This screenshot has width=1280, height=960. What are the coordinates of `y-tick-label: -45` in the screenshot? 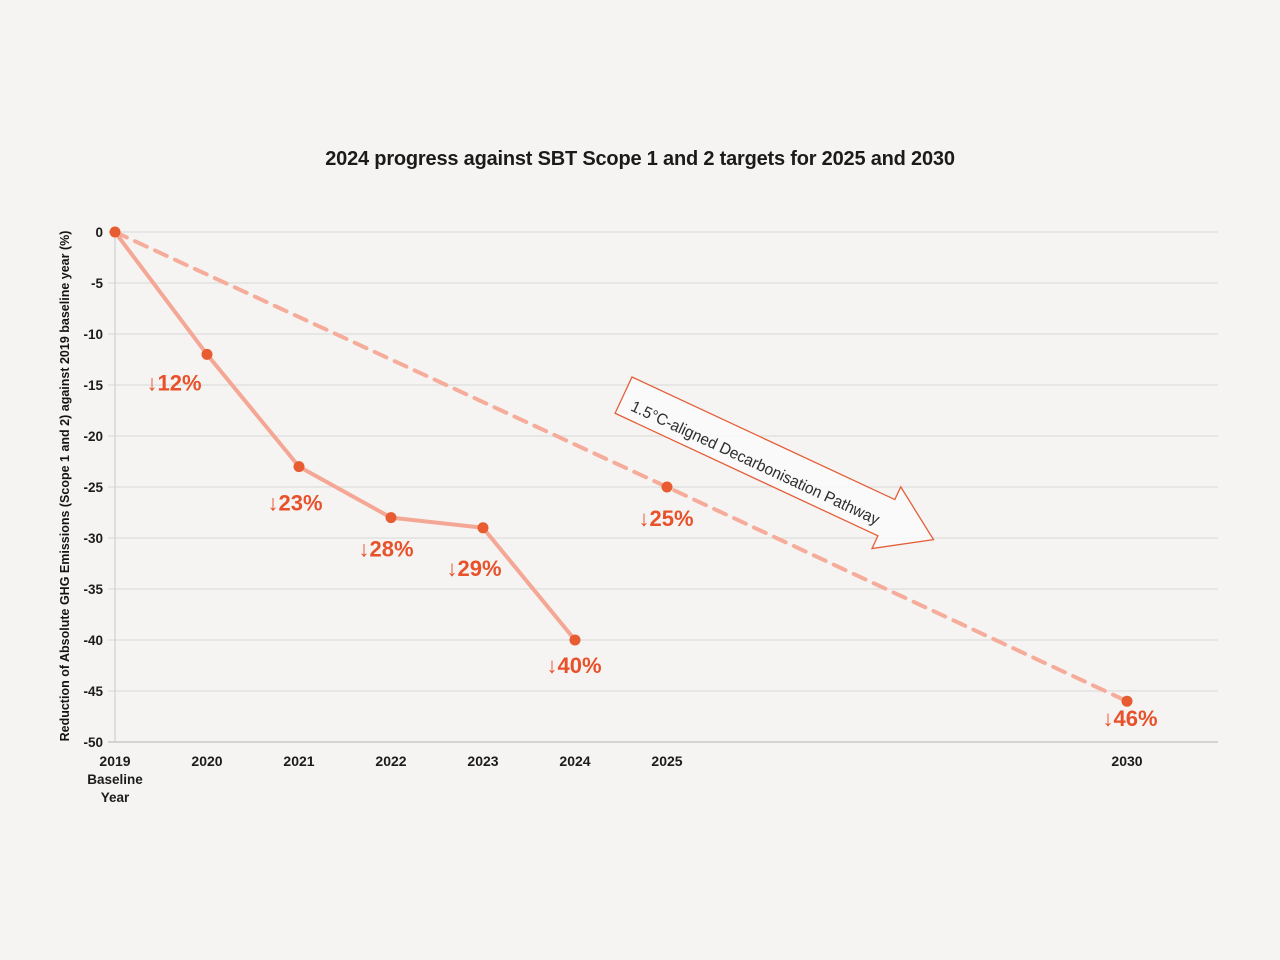 It's located at (93, 691).